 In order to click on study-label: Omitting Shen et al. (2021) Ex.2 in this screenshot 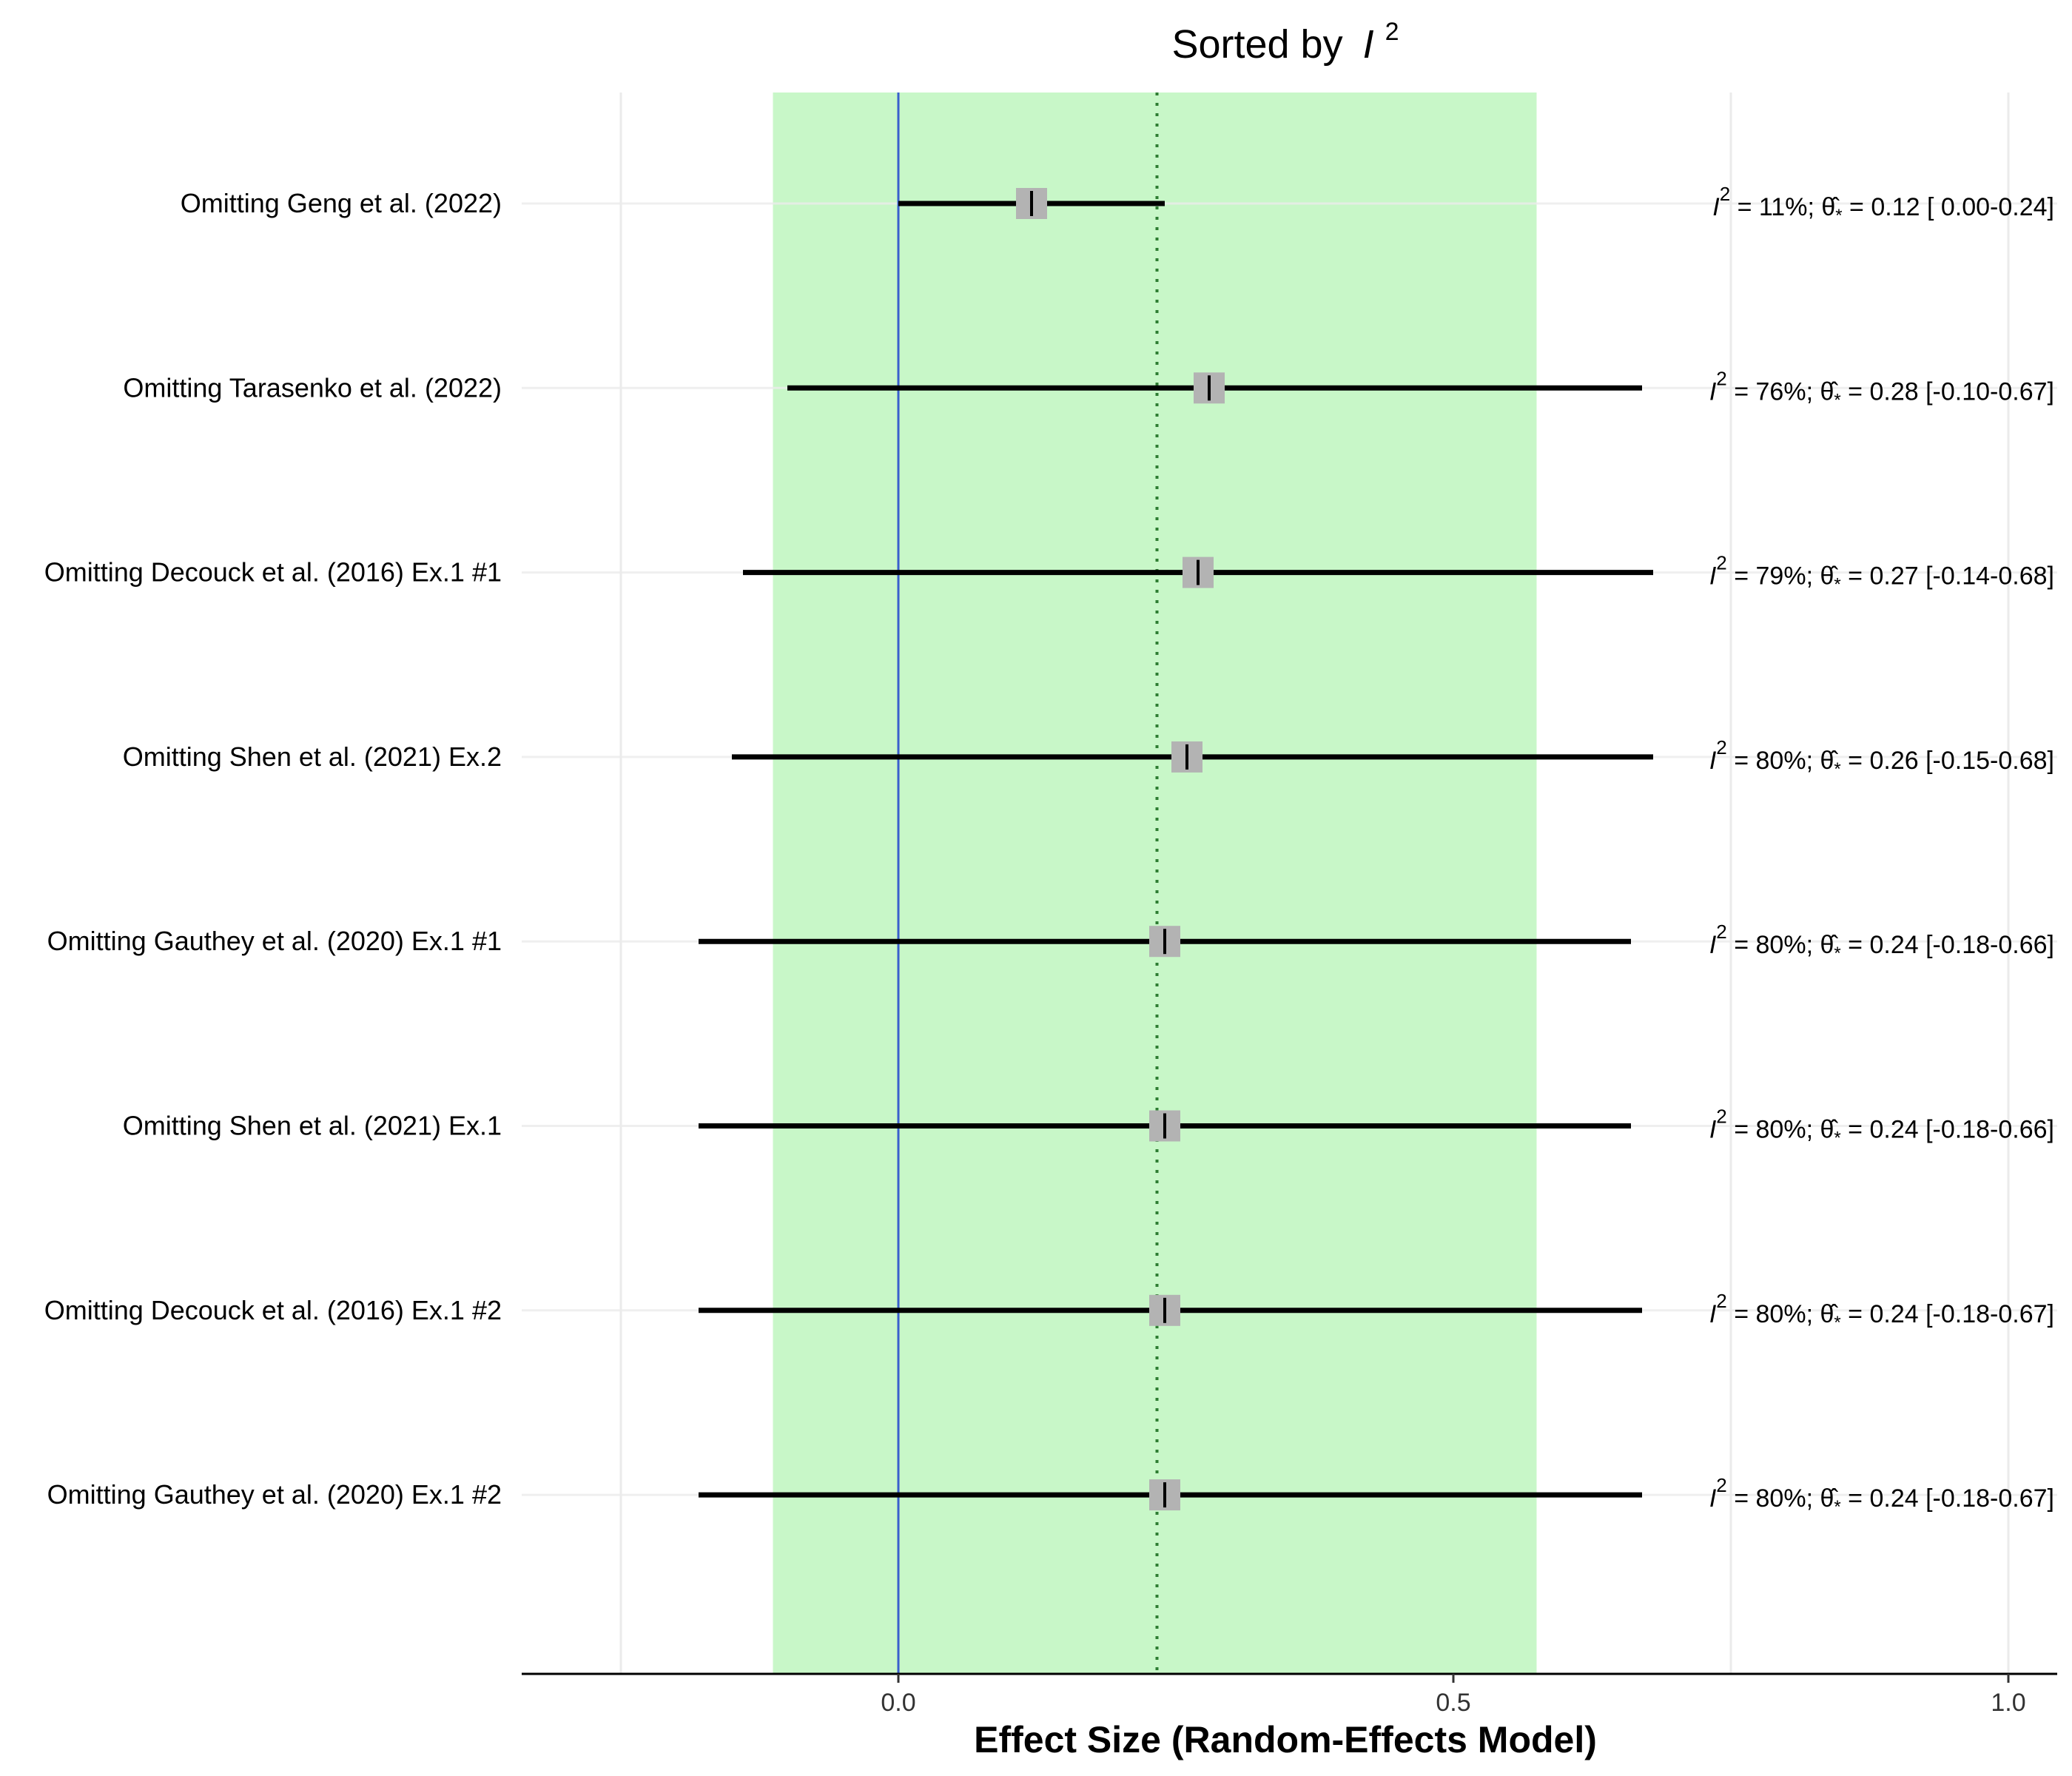, I will do `click(312, 756)`.